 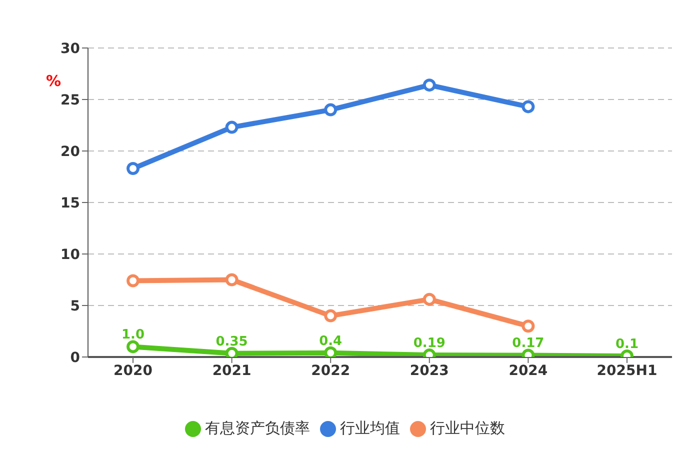 What do you see at coordinates (133, 335) in the screenshot?
I see `data-label: 1.0` at bounding box center [133, 335].